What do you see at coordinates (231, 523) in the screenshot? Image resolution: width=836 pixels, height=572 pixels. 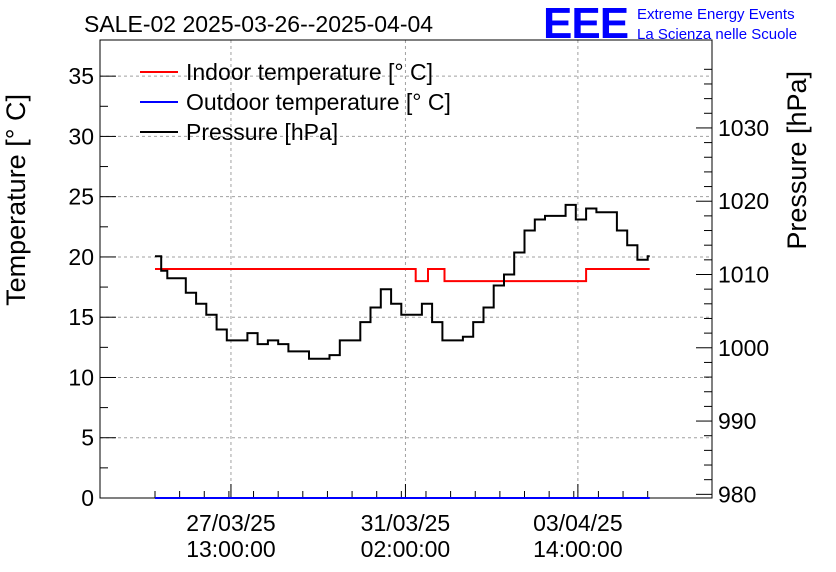 I see `x-tick-label-date: 27/03/25` at bounding box center [231, 523].